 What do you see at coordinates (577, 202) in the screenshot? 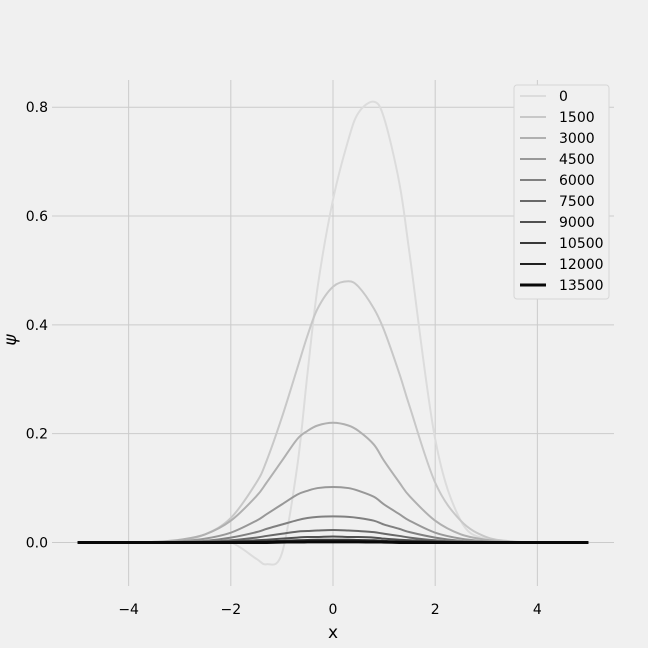
I see `legend-label: 7500` at bounding box center [577, 202].